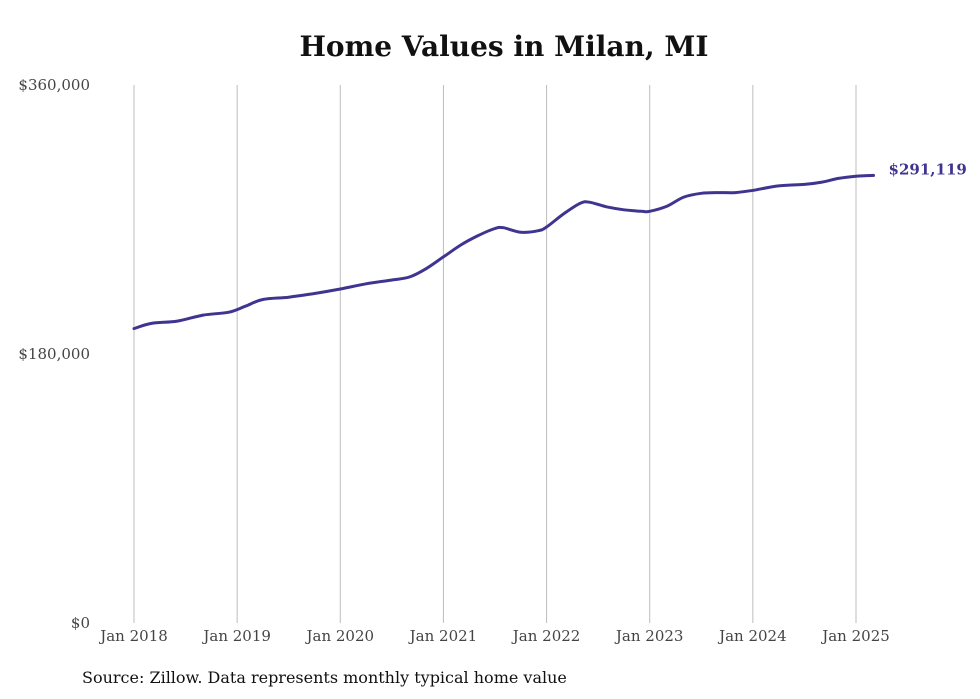 Image resolution: width=980 pixels, height=699 pixels. What do you see at coordinates (546, 636) in the screenshot?
I see `x-tick-label: Jan 2022` at bounding box center [546, 636].